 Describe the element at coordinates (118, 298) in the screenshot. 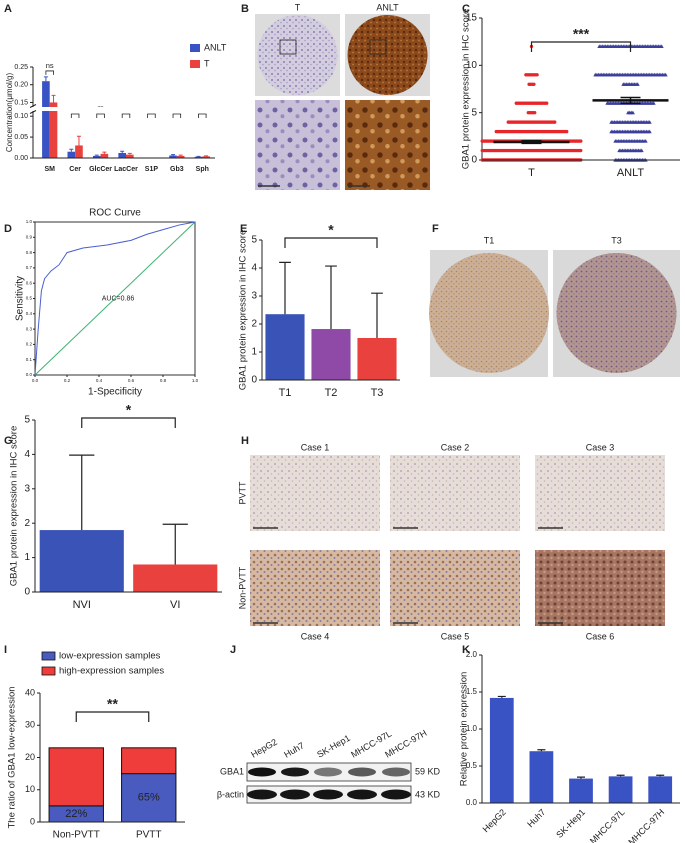

I see `annotation: AUC=0.86` at that location.